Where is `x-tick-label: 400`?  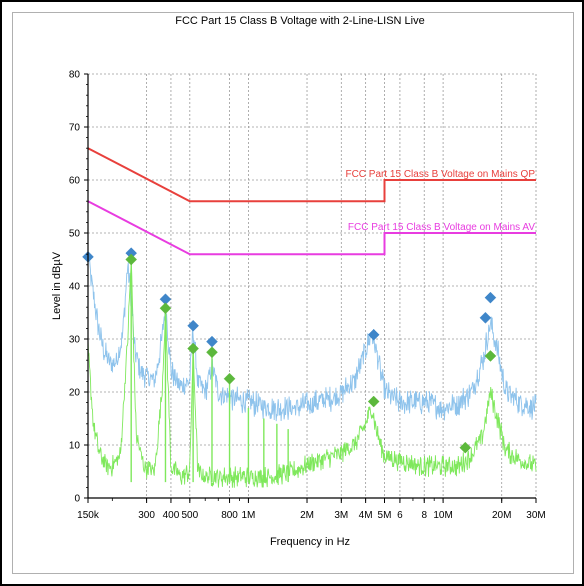
x-tick-label: 400 is located at coordinates (171, 515).